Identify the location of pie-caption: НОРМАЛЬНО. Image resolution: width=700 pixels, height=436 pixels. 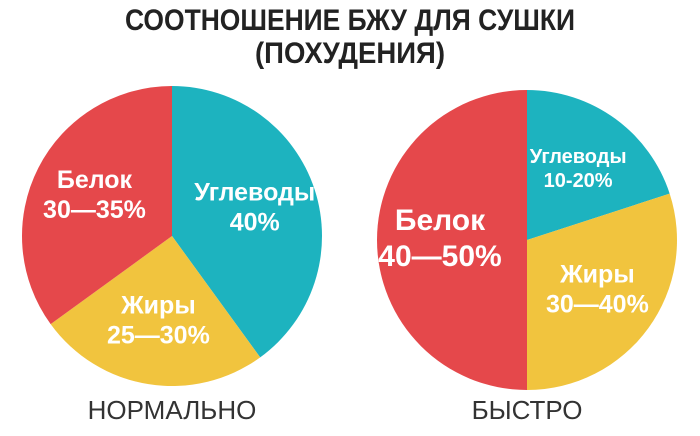
(172, 410).